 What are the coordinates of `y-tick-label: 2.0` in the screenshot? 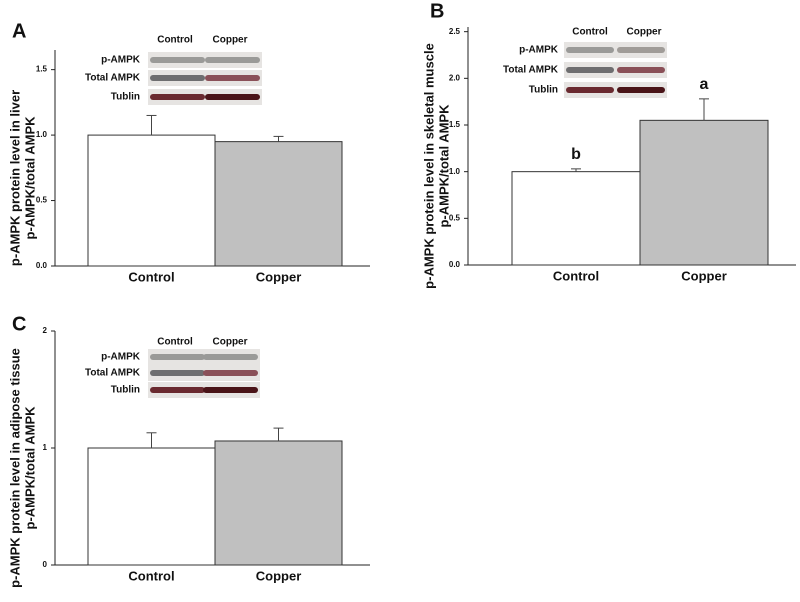 It's located at (455, 77).